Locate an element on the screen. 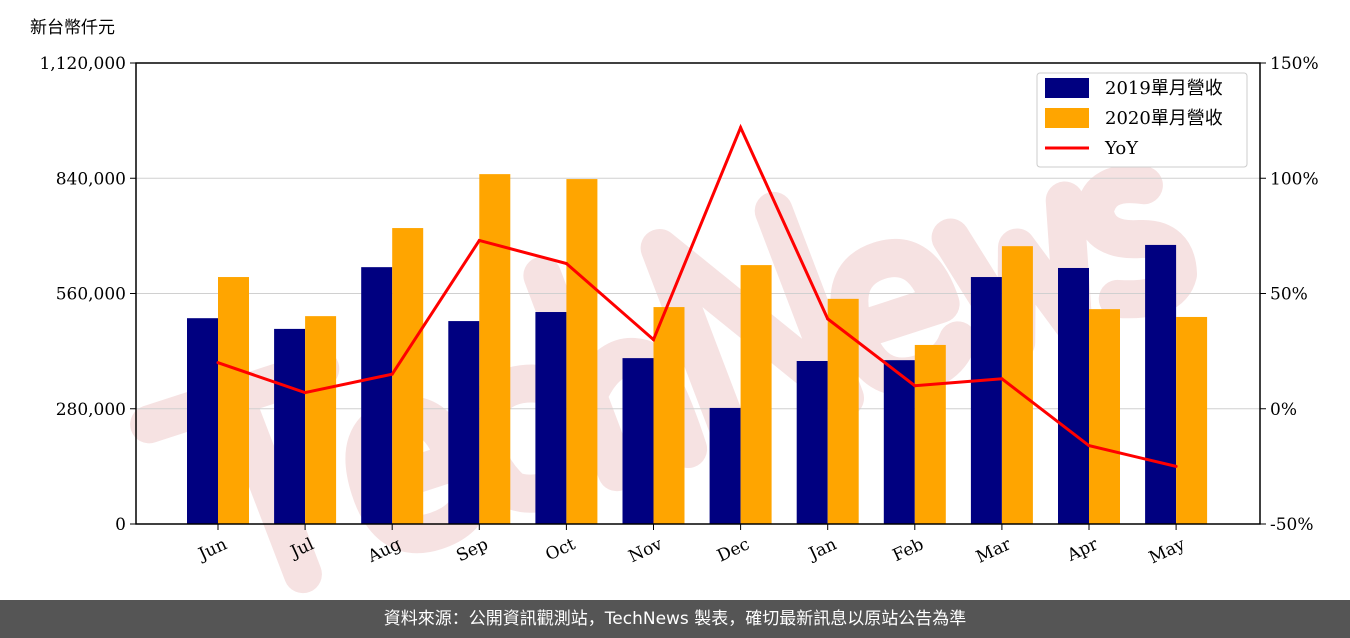 The width and height of the screenshot is (1350, 638). y2-tick-label: 50% is located at coordinates (1289, 295).